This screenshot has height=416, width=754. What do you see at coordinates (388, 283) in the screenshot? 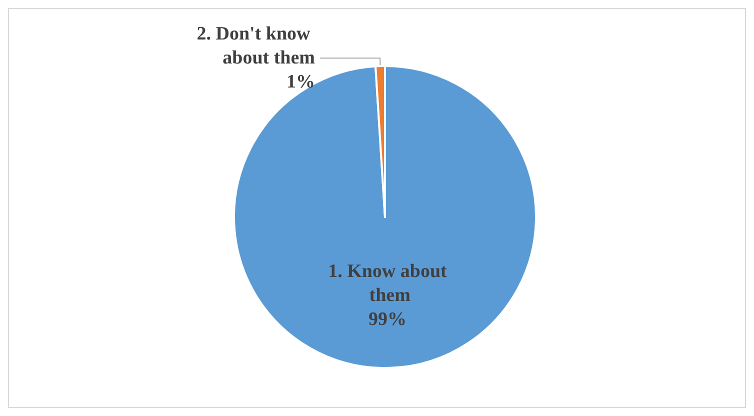
I see `slice-label: 1. Know about them` at bounding box center [388, 283].